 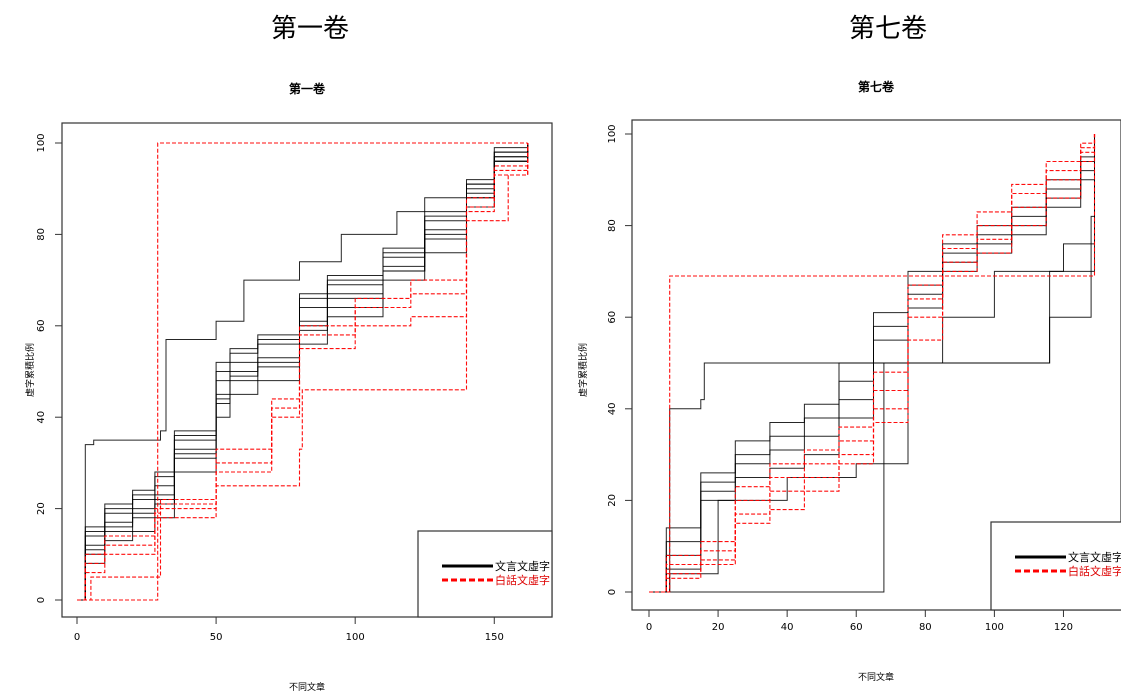 What do you see at coordinates (612, 408) in the screenshot?
I see `chart2-y-tick-label: 40` at bounding box center [612, 408].